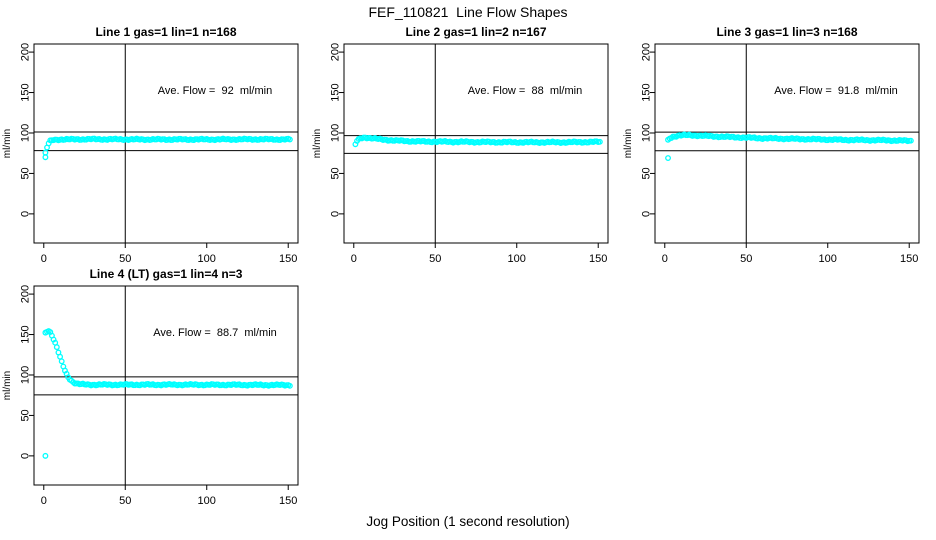 The height and width of the screenshot is (540, 936). What do you see at coordinates (787, 32) in the screenshot?
I see `panel-title-line3: Line 3 gas=1 lin=3 n=168` at bounding box center [787, 32].